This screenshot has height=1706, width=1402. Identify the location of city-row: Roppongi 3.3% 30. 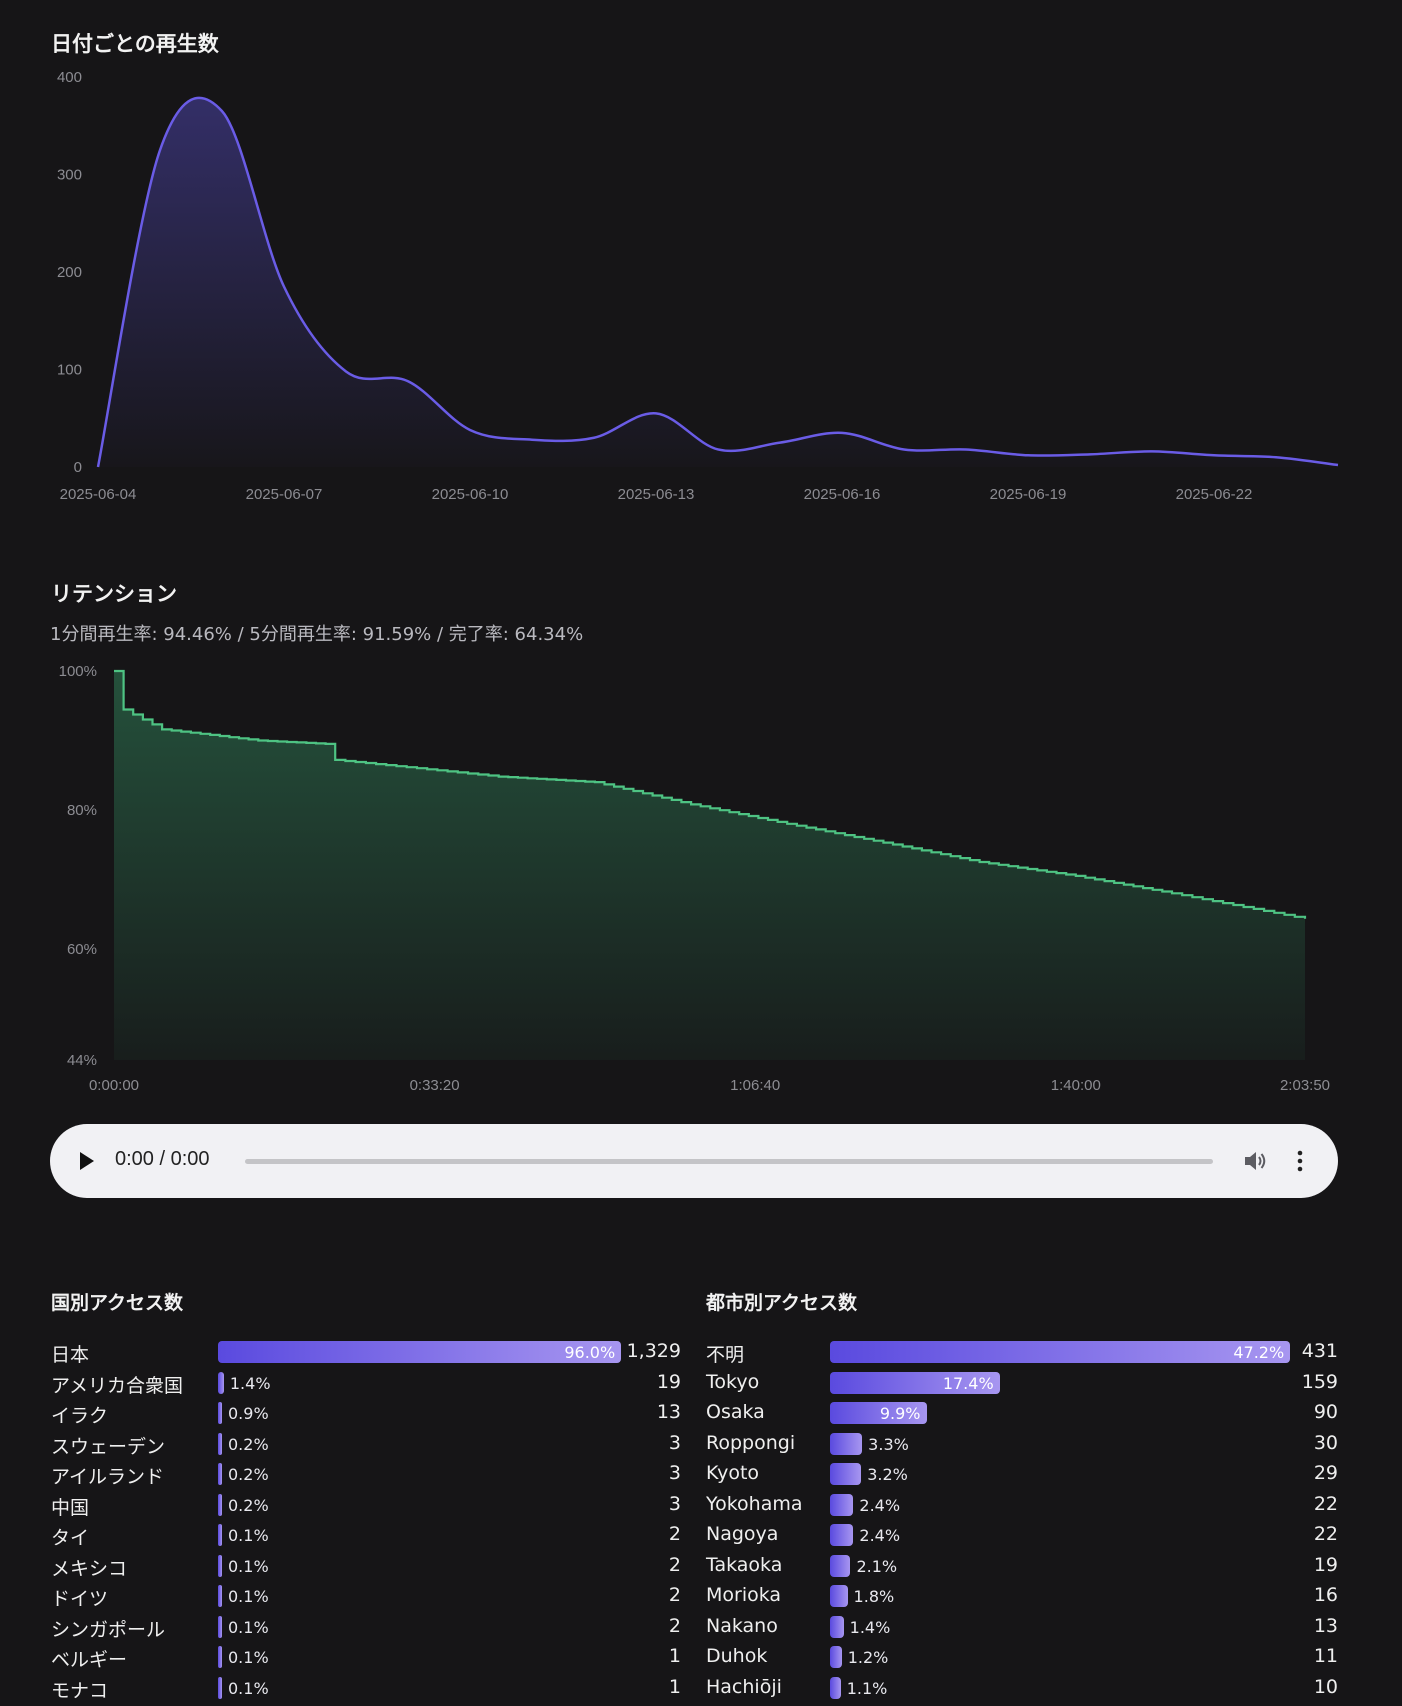
(1022, 1445).